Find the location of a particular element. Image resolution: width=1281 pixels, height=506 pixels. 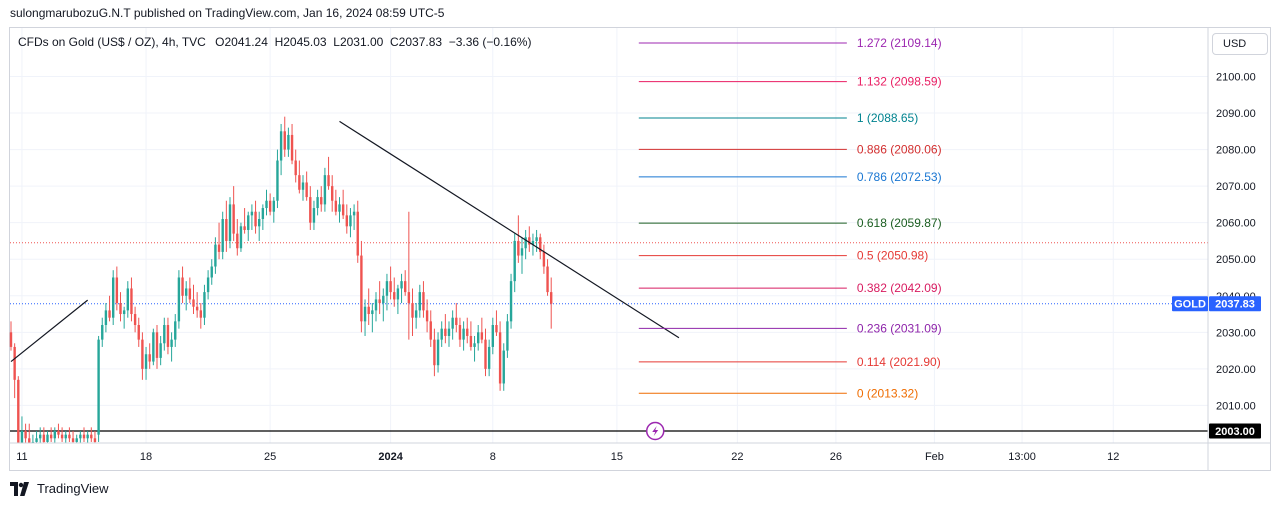

price-axis-label: 2010.00 is located at coordinates (1236, 406).